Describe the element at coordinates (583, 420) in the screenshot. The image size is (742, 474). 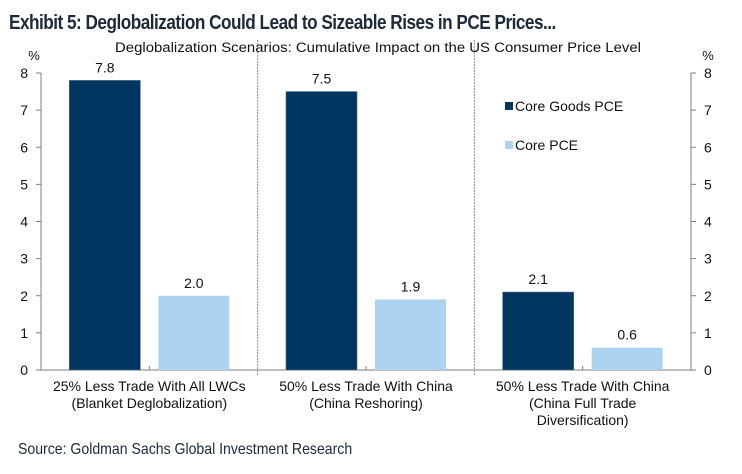
I see `x-tick-label: Diversification)` at that location.